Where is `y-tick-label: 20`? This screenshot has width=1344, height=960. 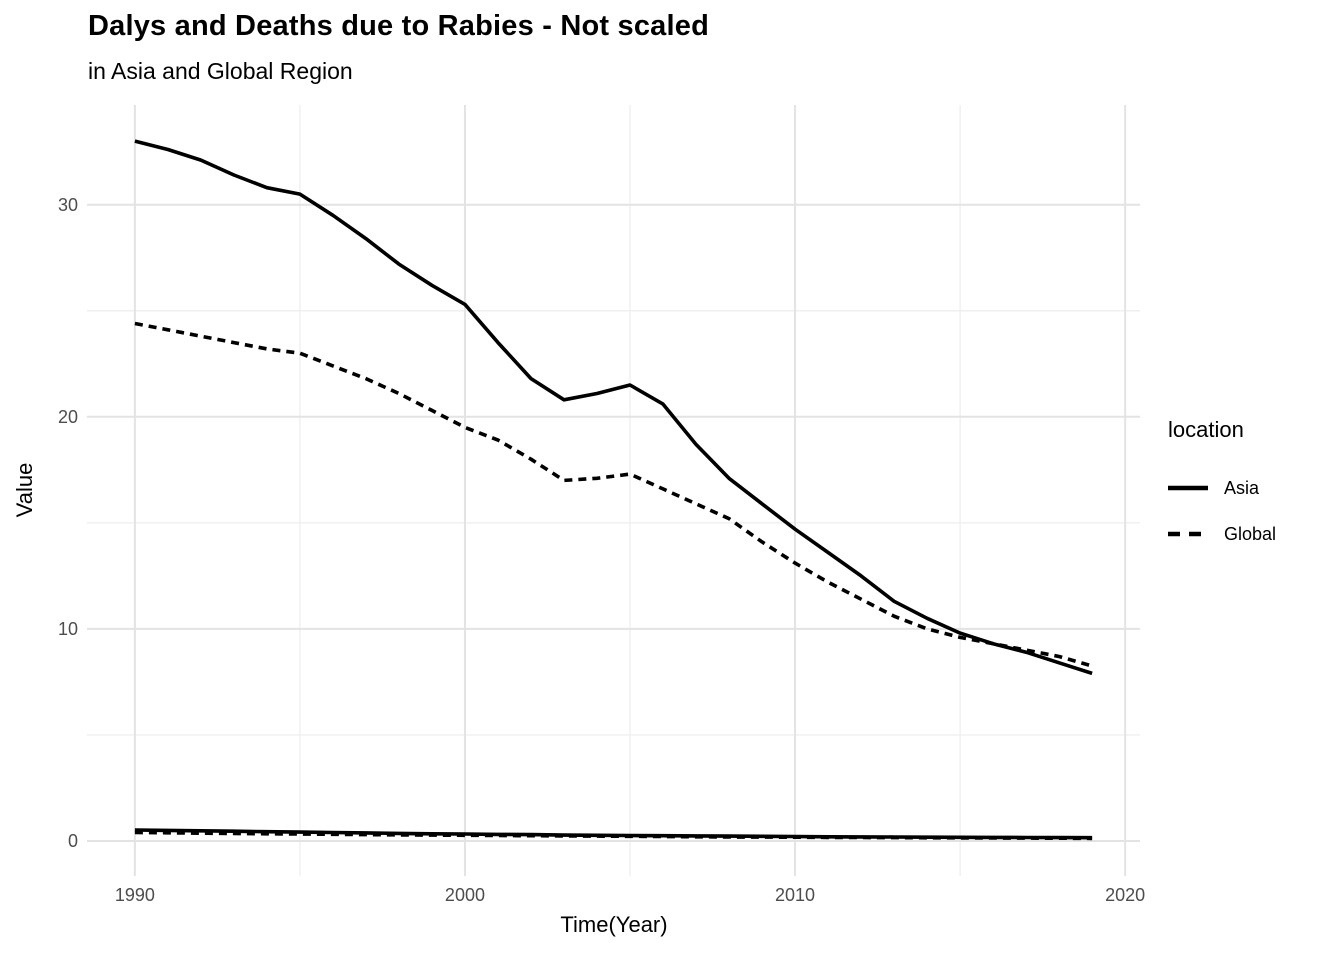 y-tick-label: 20 is located at coordinates (67, 416).